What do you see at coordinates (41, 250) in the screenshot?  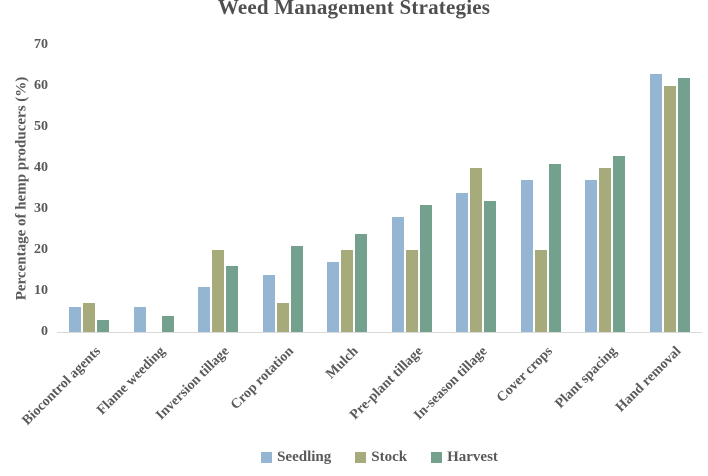 I see `y-tick-20: 20` at bounding box center [41, 250].